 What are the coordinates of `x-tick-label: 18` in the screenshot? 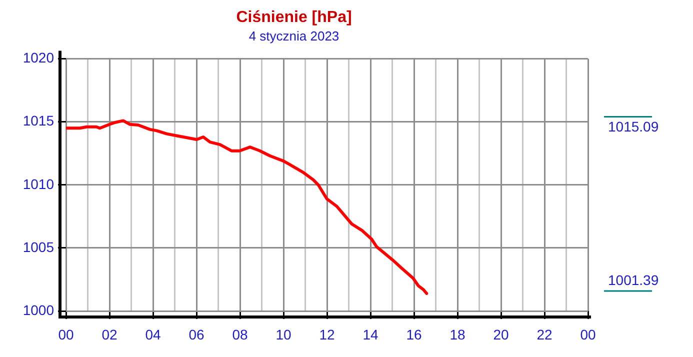 It's located at (458, 334).